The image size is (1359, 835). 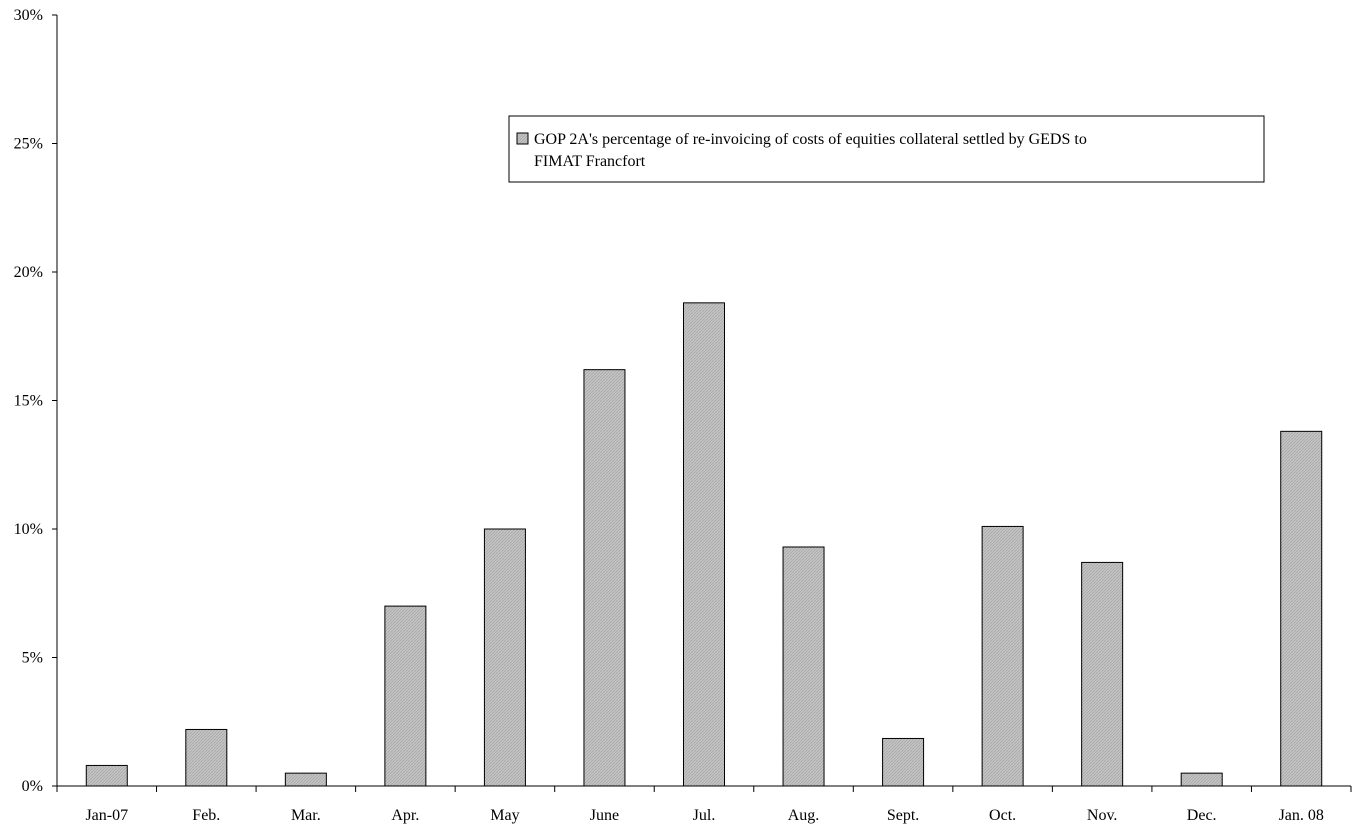 I want to click on bar-jul, so click(x=704, y=544).